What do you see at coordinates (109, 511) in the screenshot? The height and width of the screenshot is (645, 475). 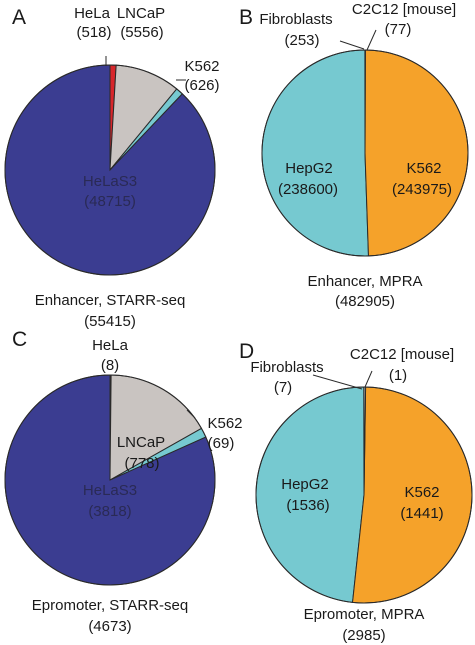 I see `slice-count-helas3: (3818)` at bounding box center [109, 511].